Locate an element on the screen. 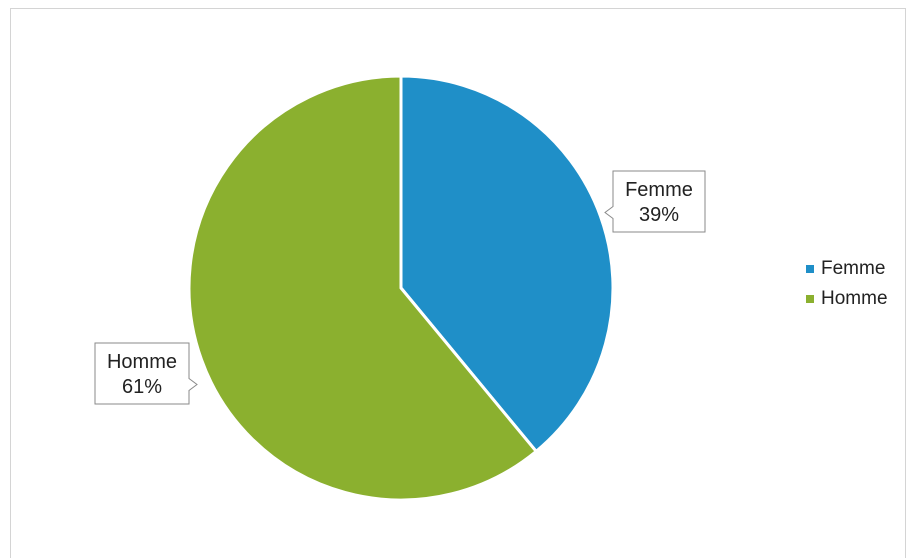 This screenshot has width=916, height=558. legend-label-homme: Homme is located at coordinates (854, 298).